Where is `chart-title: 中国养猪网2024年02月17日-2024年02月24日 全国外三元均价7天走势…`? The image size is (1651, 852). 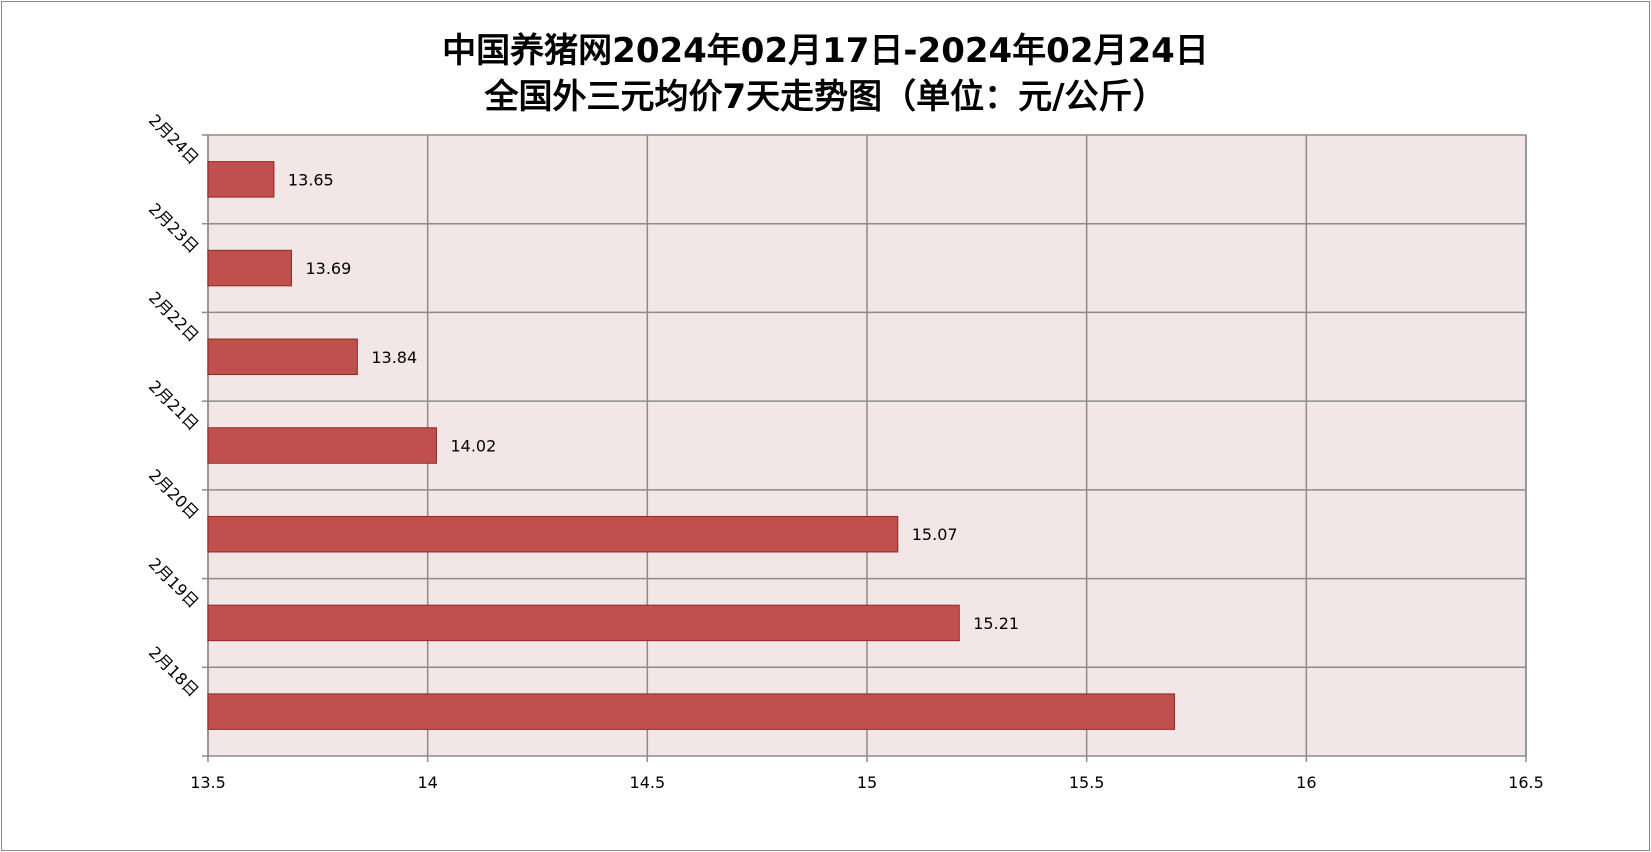
chart-title: 中国养猪网2024年02月17日-2024年02月24日 全国外三元均价7天走势… is located at coordinates (825, 74).